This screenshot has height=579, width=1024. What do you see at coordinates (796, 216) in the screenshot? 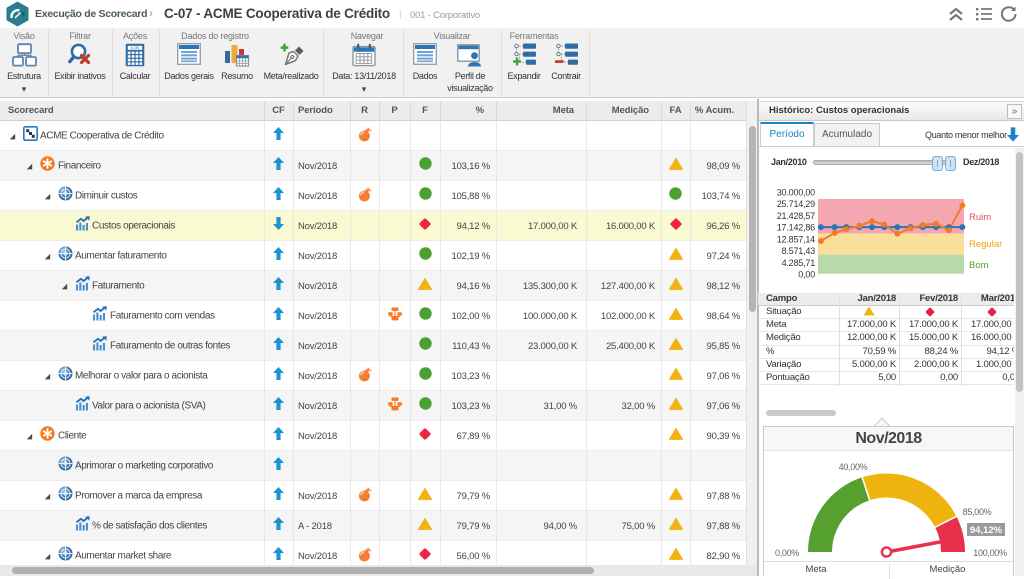
I see `svg-text: 21.428,57` at bounding box center [796, 216].